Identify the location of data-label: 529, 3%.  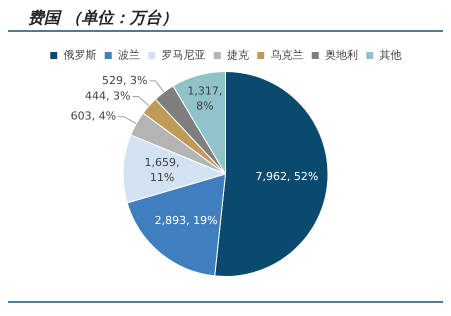
(125, 80).